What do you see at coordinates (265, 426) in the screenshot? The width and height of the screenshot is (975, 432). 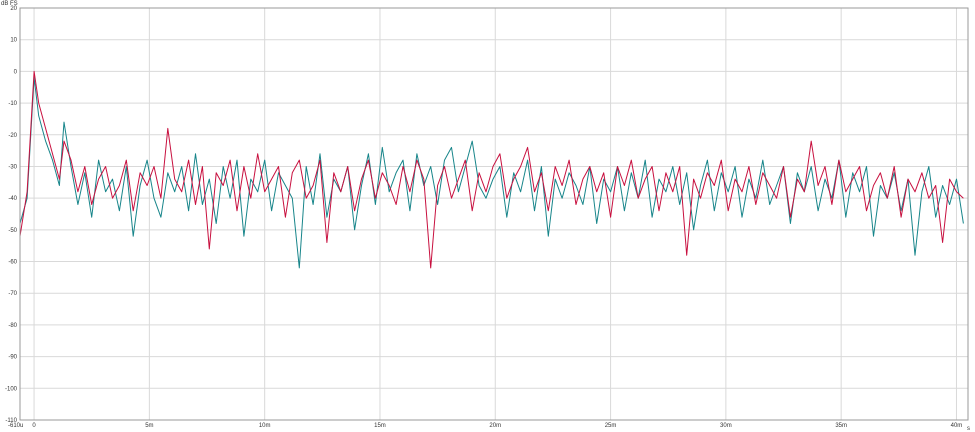 I see `x-tick-label: 10m` at bounding box center [265, 426].